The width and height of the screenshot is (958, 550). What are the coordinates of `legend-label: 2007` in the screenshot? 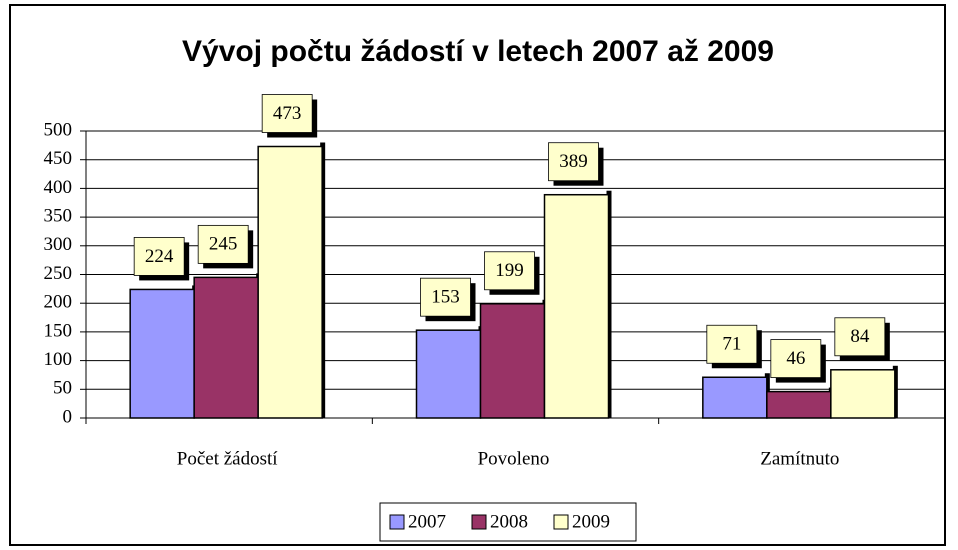 It's located at (427, 521).